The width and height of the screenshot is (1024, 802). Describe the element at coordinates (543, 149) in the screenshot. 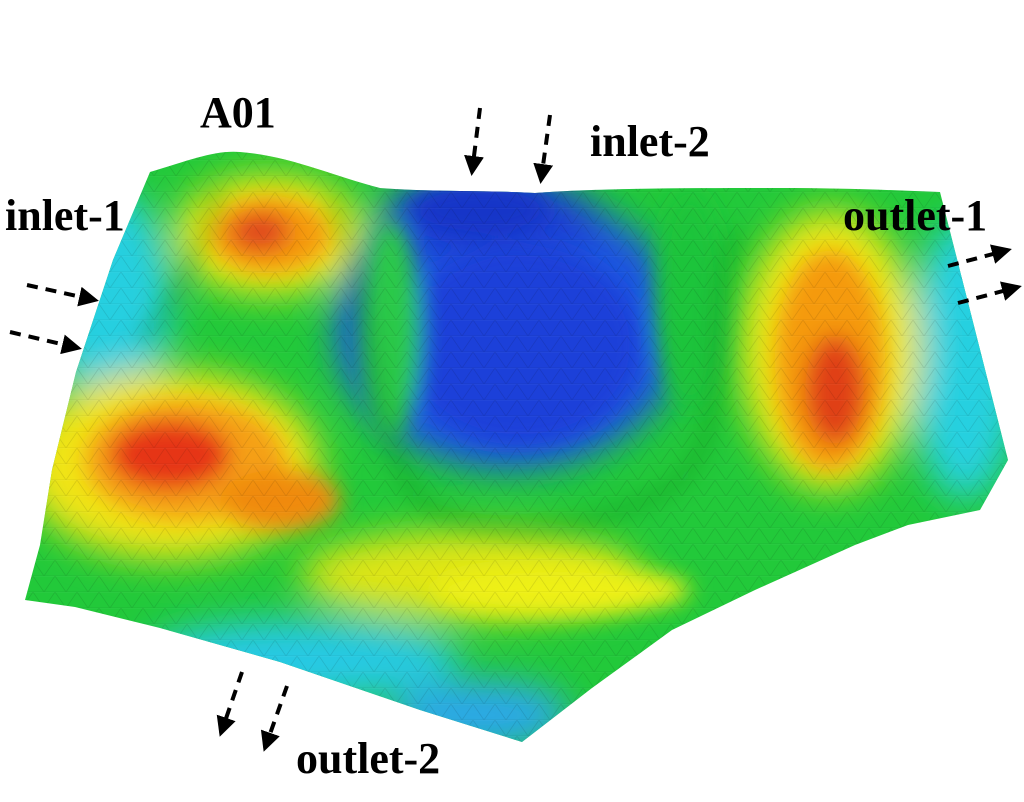

I see `inlet-2-arrow-right` at that location.